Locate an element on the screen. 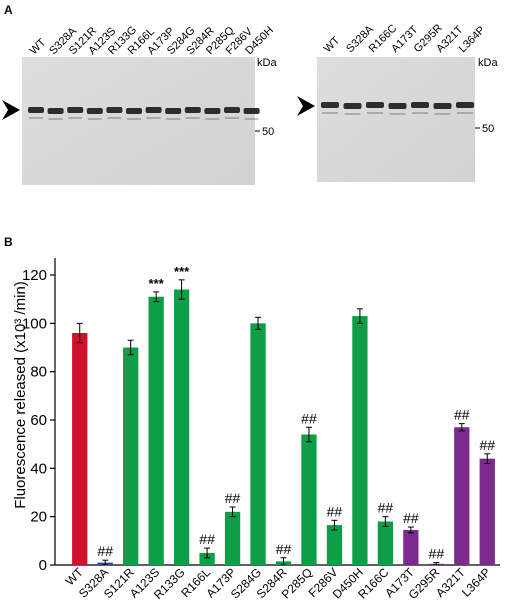  y-tick-label: 120 is located at coordinates (34, 275).